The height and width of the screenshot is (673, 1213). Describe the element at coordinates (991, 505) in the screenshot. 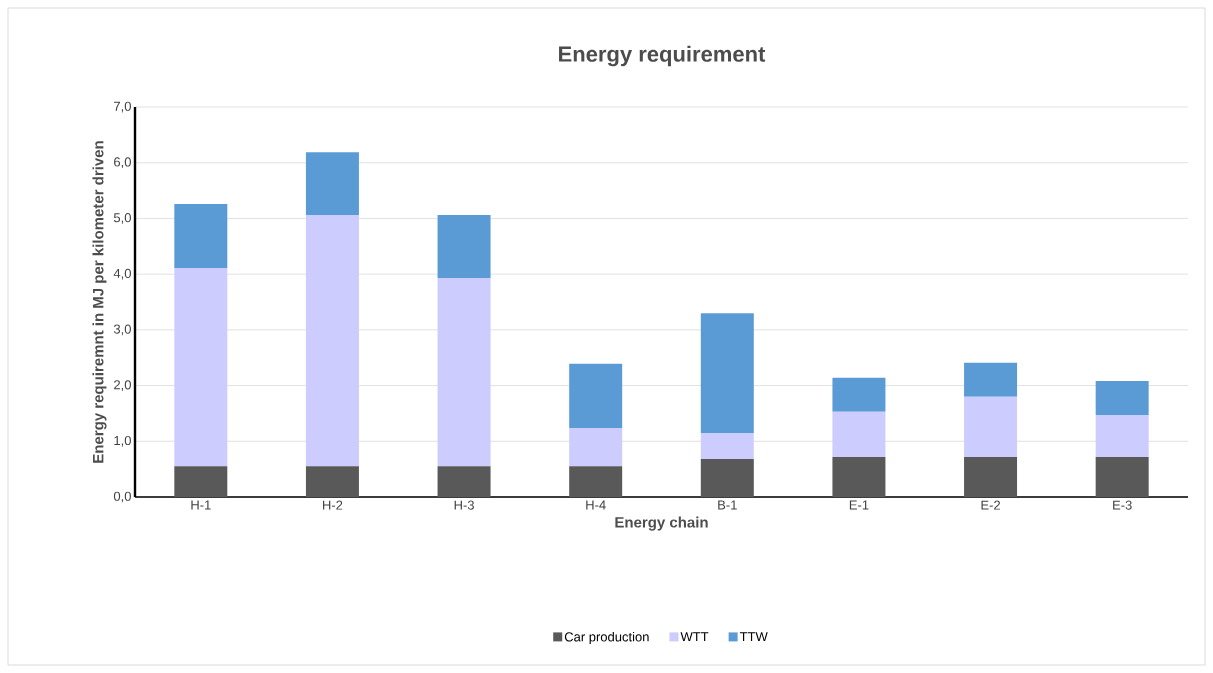

I see `x-tick-label: E-2` at that location.